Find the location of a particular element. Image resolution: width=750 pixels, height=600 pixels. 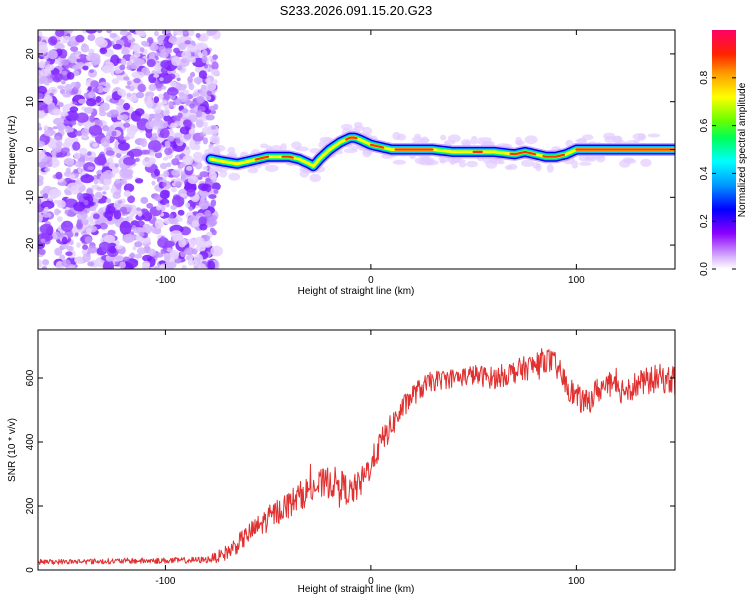

y-tick-label: 400 is located at coordinates (30, 441).